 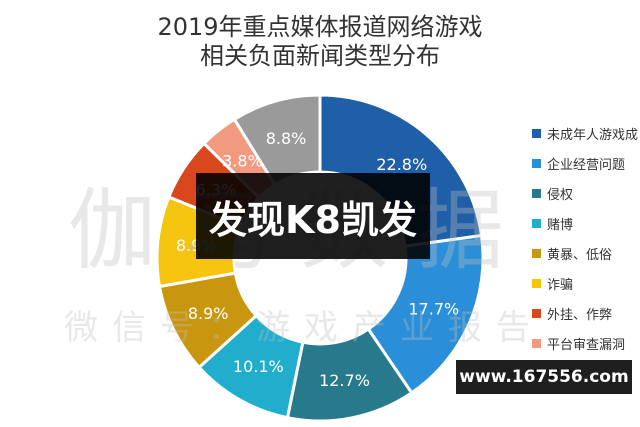 I want to click on legend-item: 外挂、作弊, so click(x=586, y=313).